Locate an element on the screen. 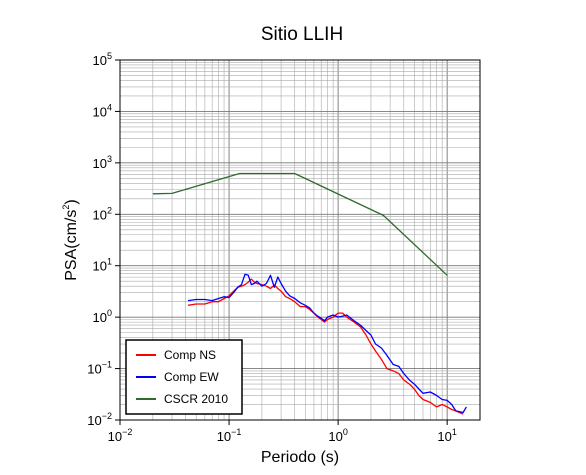 The image size is (586, 475). series-line-comp-ew is located at coordinates (327, 343).